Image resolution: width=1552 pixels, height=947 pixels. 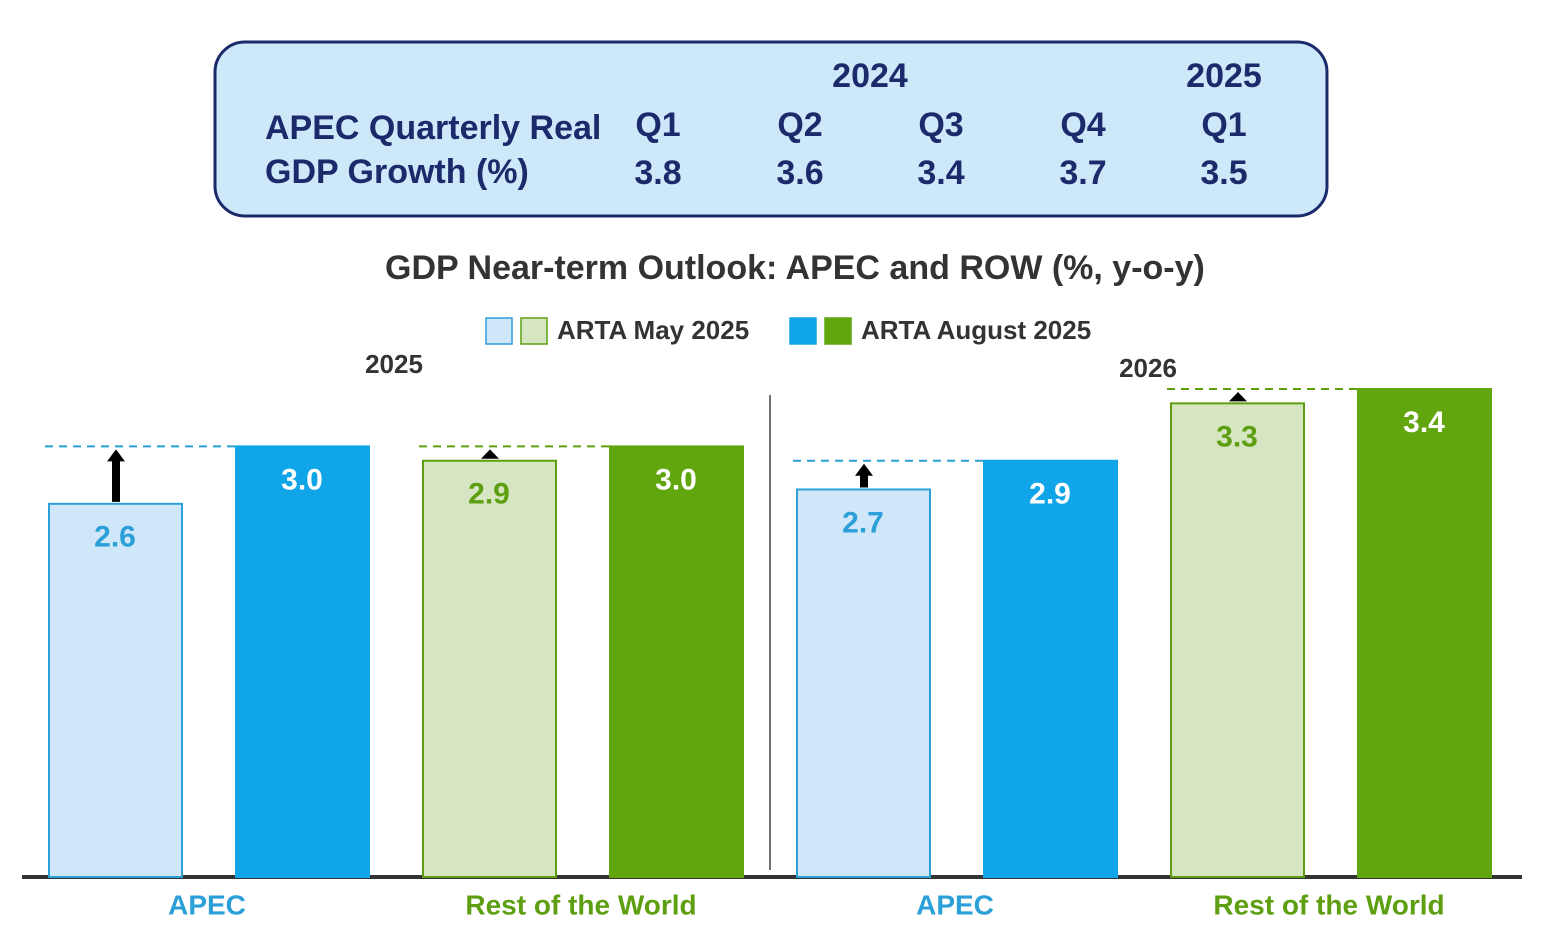 I want to click on quarter-label: Q4, so click(x=1082, y=125).